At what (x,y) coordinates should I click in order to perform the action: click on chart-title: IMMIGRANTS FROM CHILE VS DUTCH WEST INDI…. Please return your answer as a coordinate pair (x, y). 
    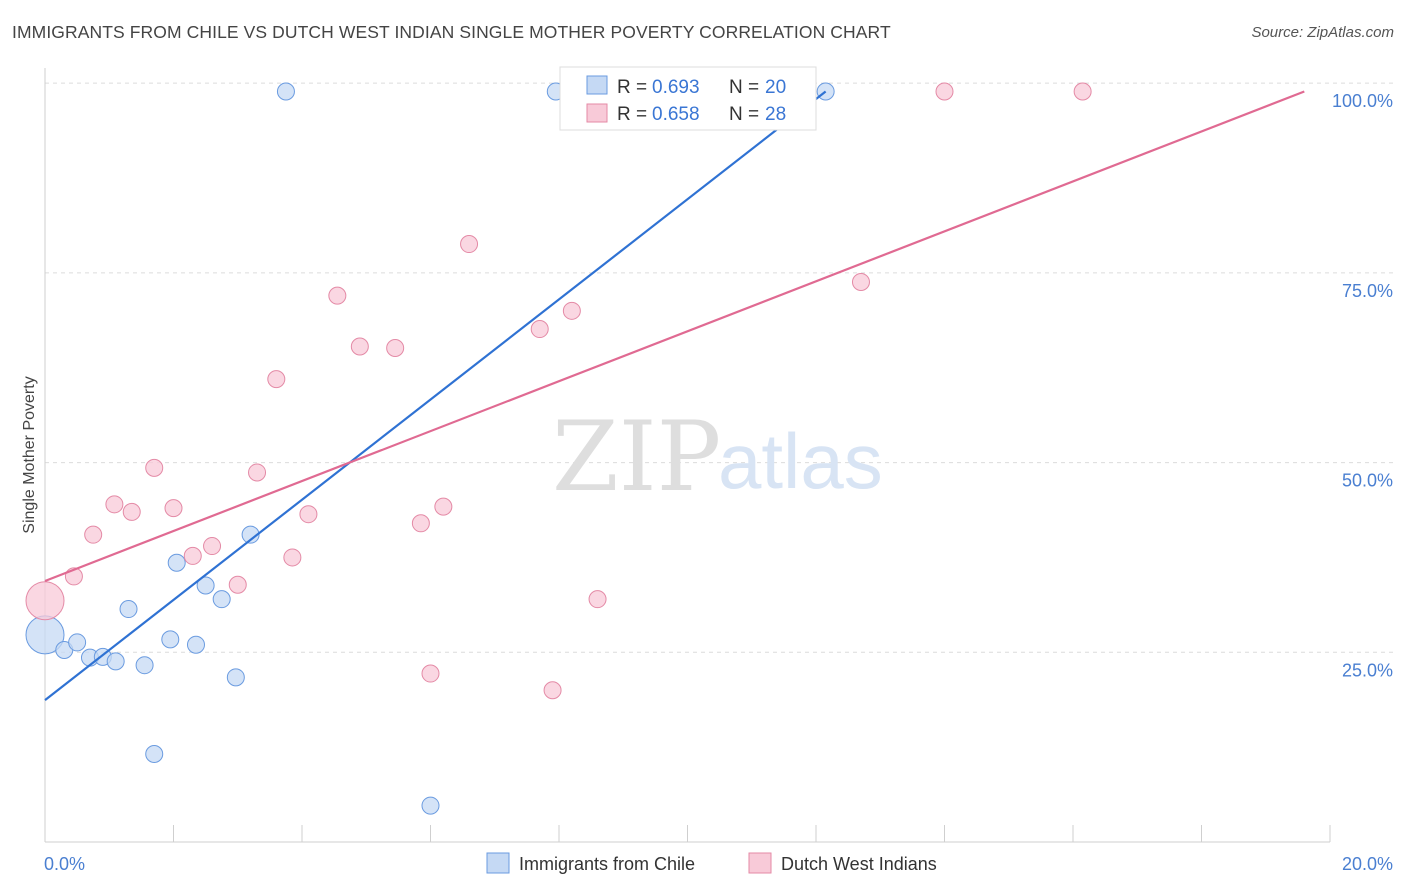
    Looking at the image, I should click on (451, 32).